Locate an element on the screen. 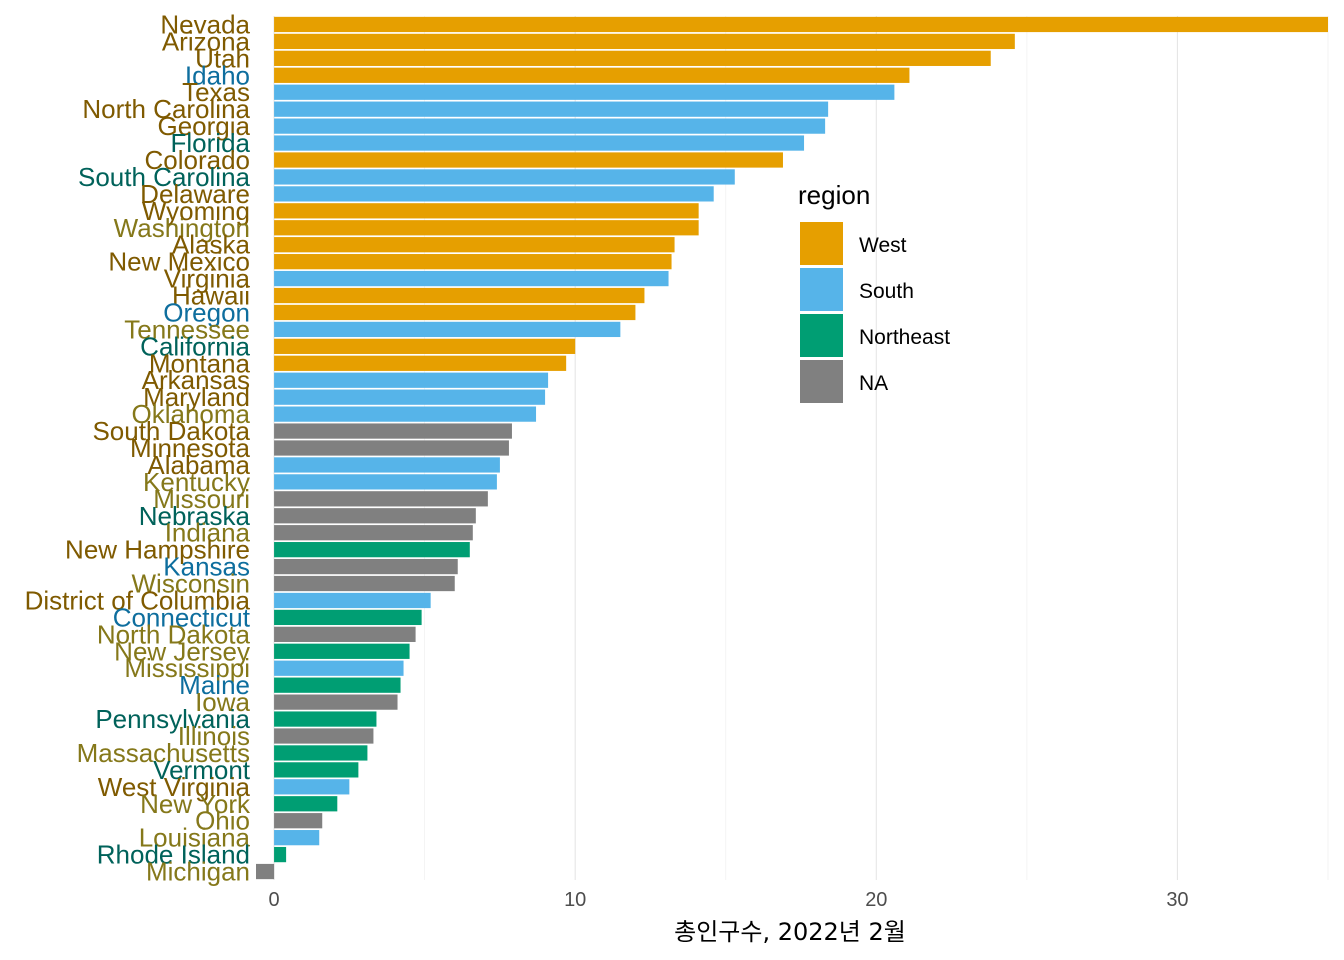 The width and height of the screenshot is (1344, 960). bar-new-jersey is located at coordinates (342, 651).